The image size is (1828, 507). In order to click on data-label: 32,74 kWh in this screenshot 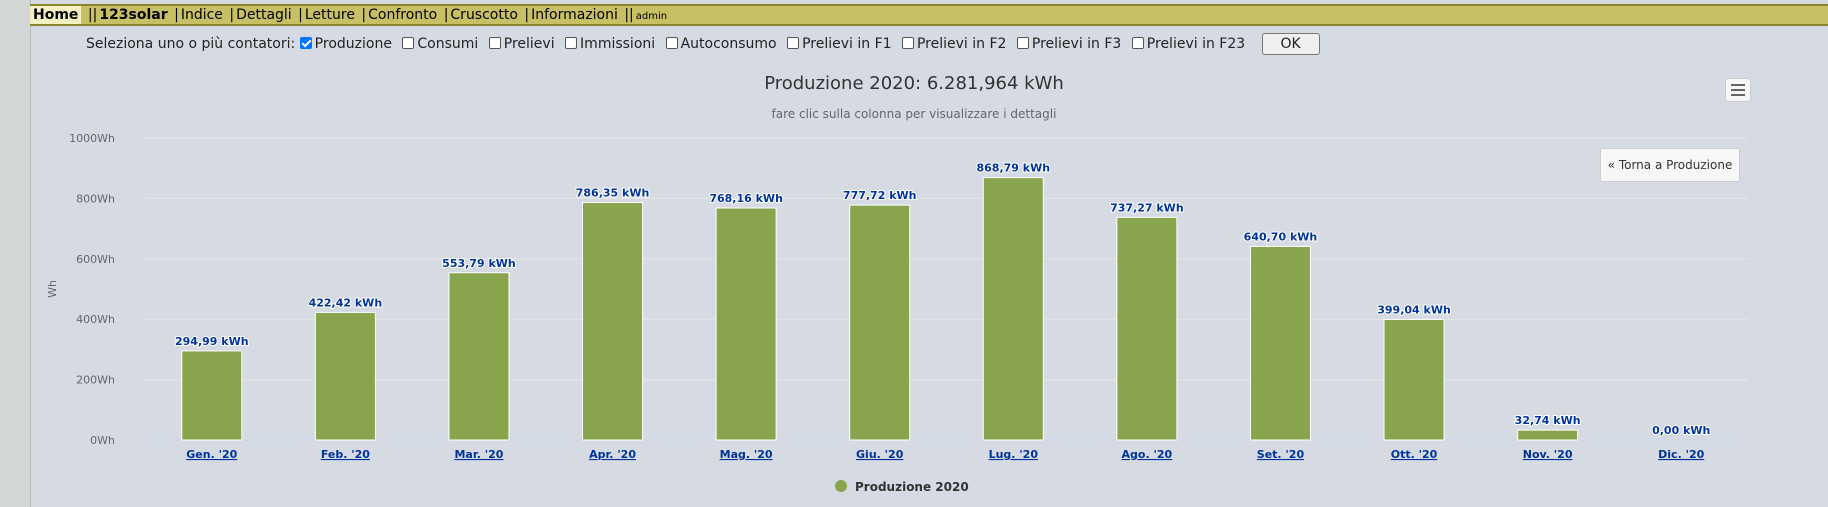, I will do `click(1548, 420)`.